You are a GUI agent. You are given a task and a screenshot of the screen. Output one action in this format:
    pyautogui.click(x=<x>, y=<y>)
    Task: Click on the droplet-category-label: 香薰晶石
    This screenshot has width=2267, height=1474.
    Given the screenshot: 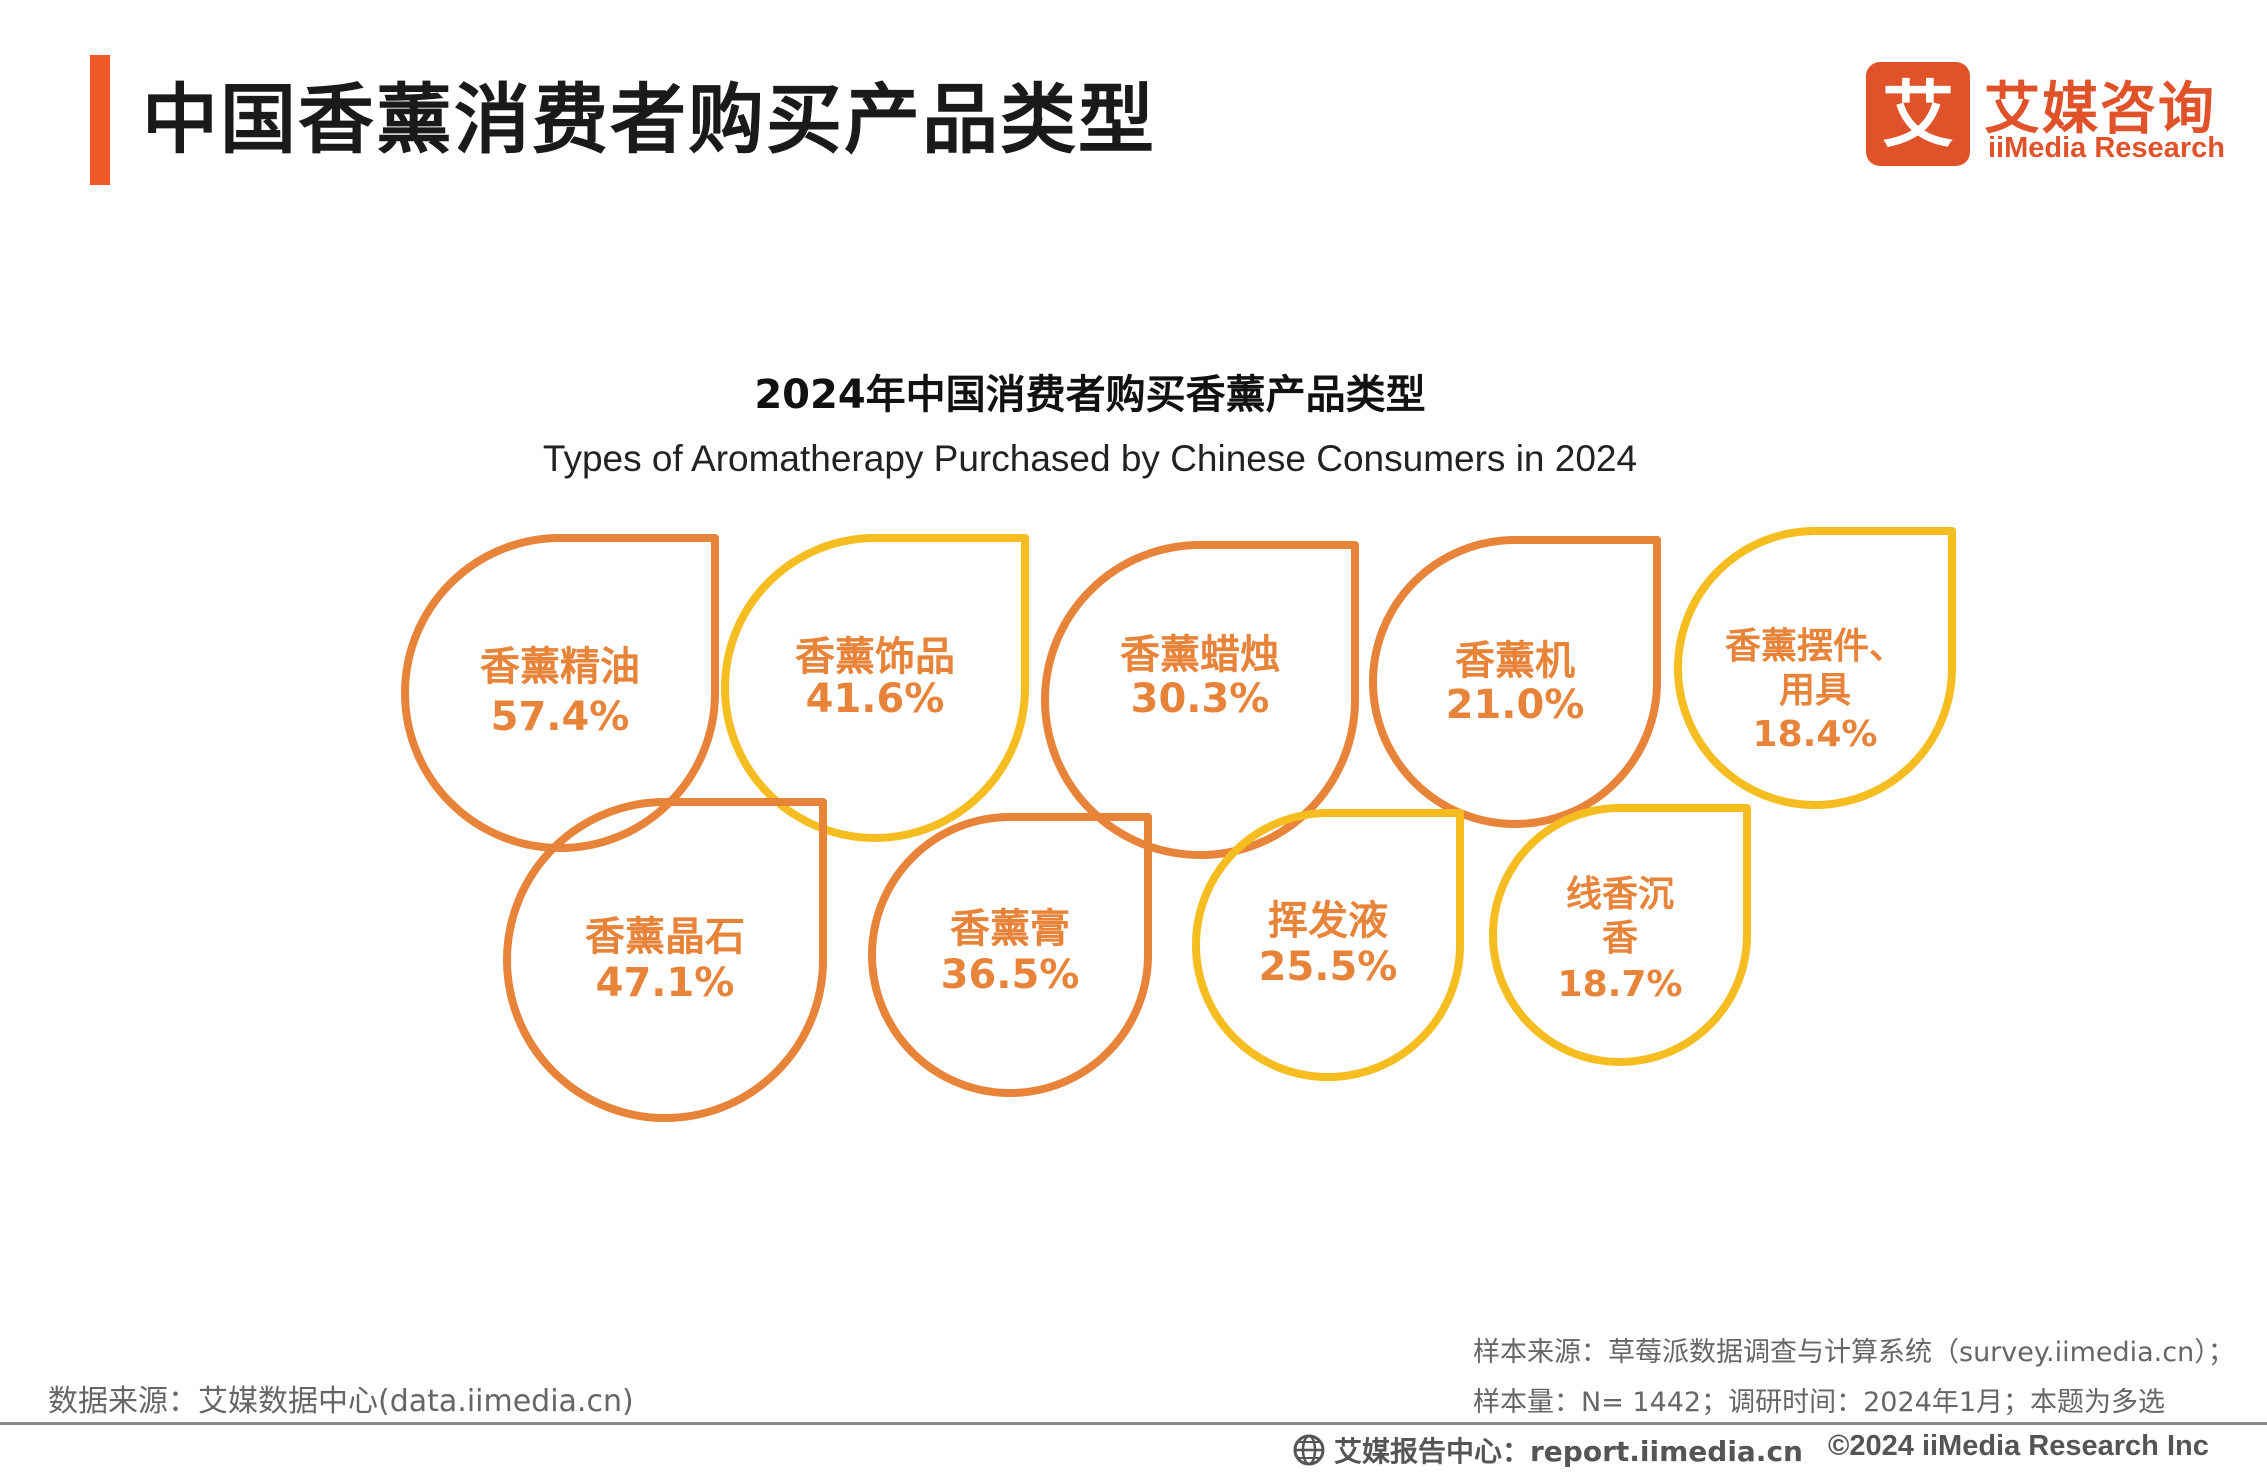 What is the action you would take?
    pyautogui.click(x=665, y=937)
    